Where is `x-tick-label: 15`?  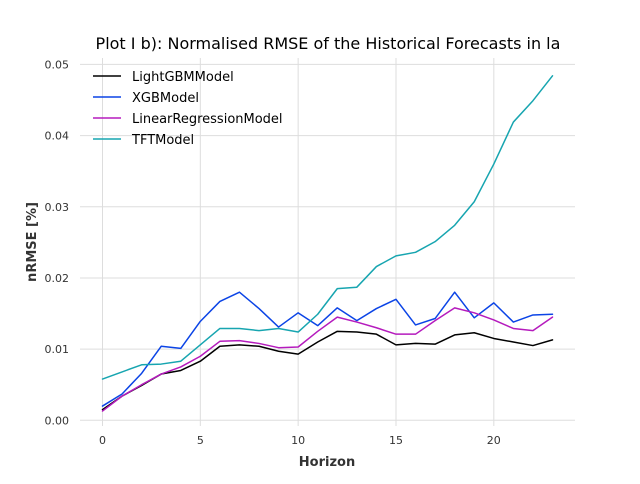
x-tick-label: 15 is located at coordinates (396, 440).